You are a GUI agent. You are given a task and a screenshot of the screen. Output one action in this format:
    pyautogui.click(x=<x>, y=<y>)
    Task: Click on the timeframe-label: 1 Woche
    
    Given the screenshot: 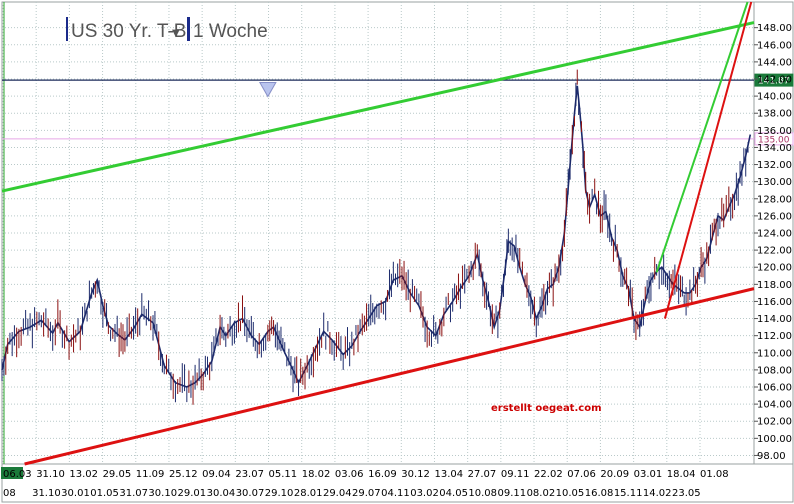 What is the action you would take?
    pyautogui.click(x=230, y=31)
    